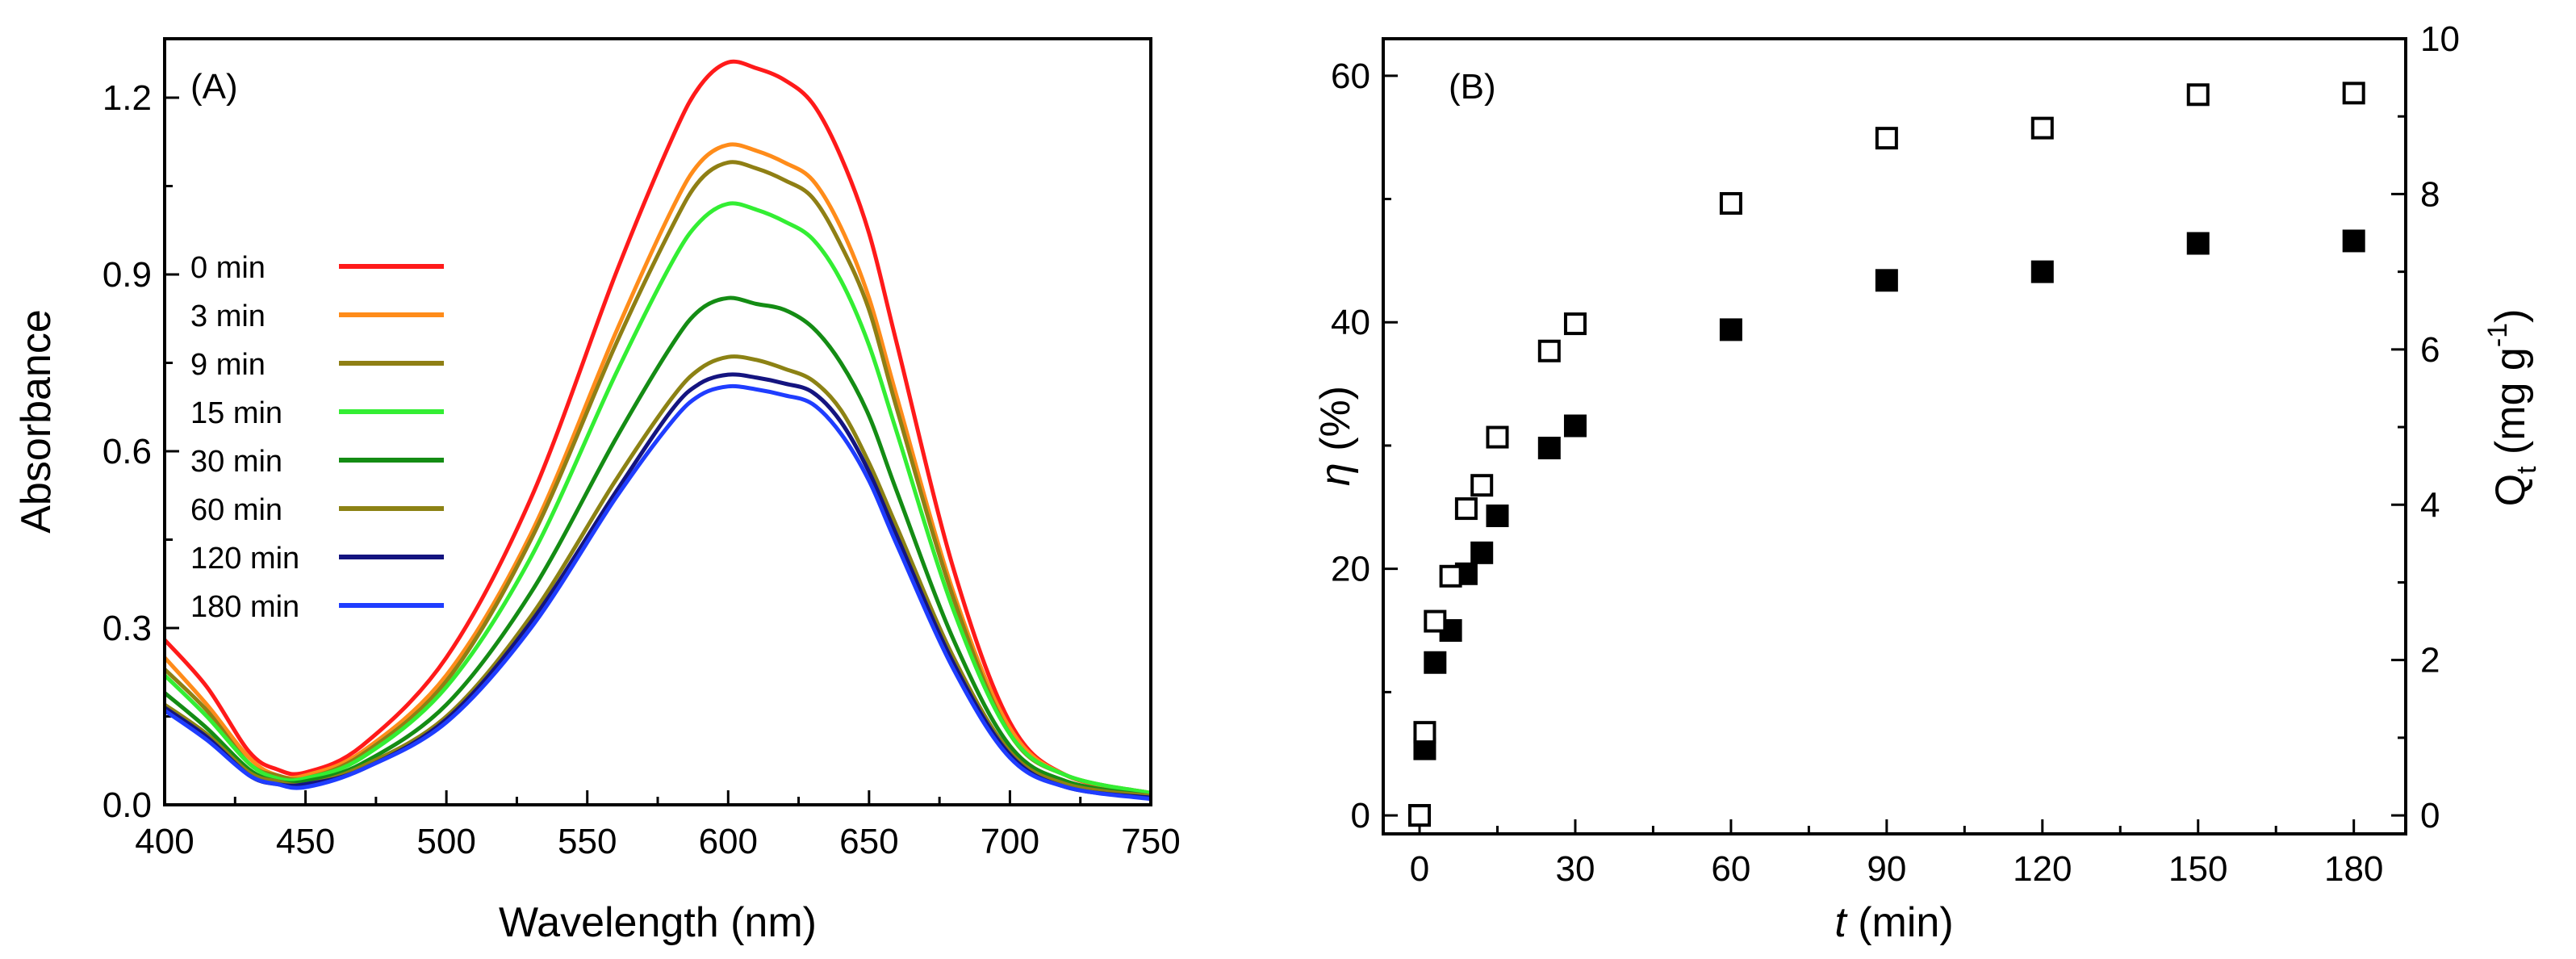 Image resolution: width=2576 pixels, height=959 pixels. Describe the element at coordinates (868, 841) in the screenshot. I see `panel-a-x-tick-label: 650` at that location.